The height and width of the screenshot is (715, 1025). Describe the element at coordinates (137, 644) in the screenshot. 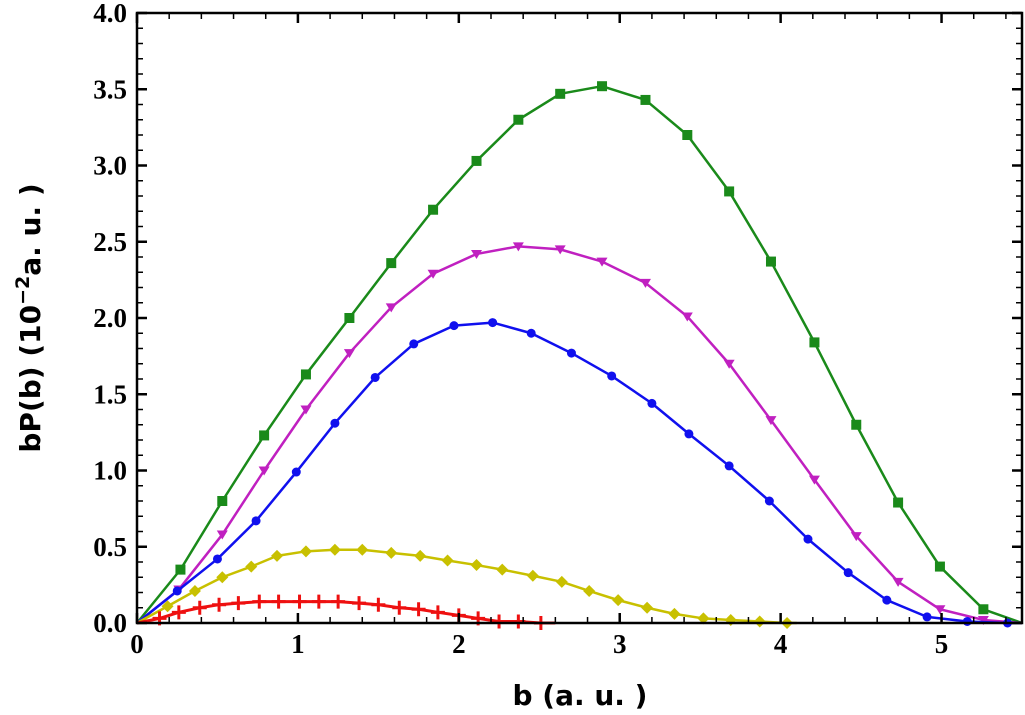

I see `x-tick-label: 0` at that location.